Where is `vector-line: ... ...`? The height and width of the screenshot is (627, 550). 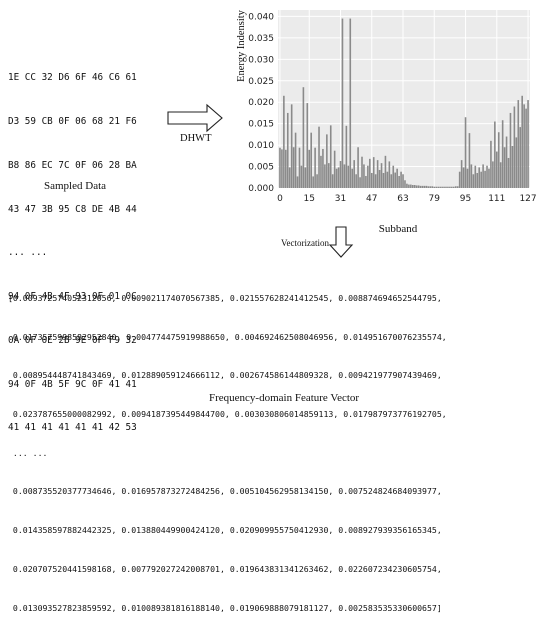 vector-line: ... ... is located at coordinates (28, 452).